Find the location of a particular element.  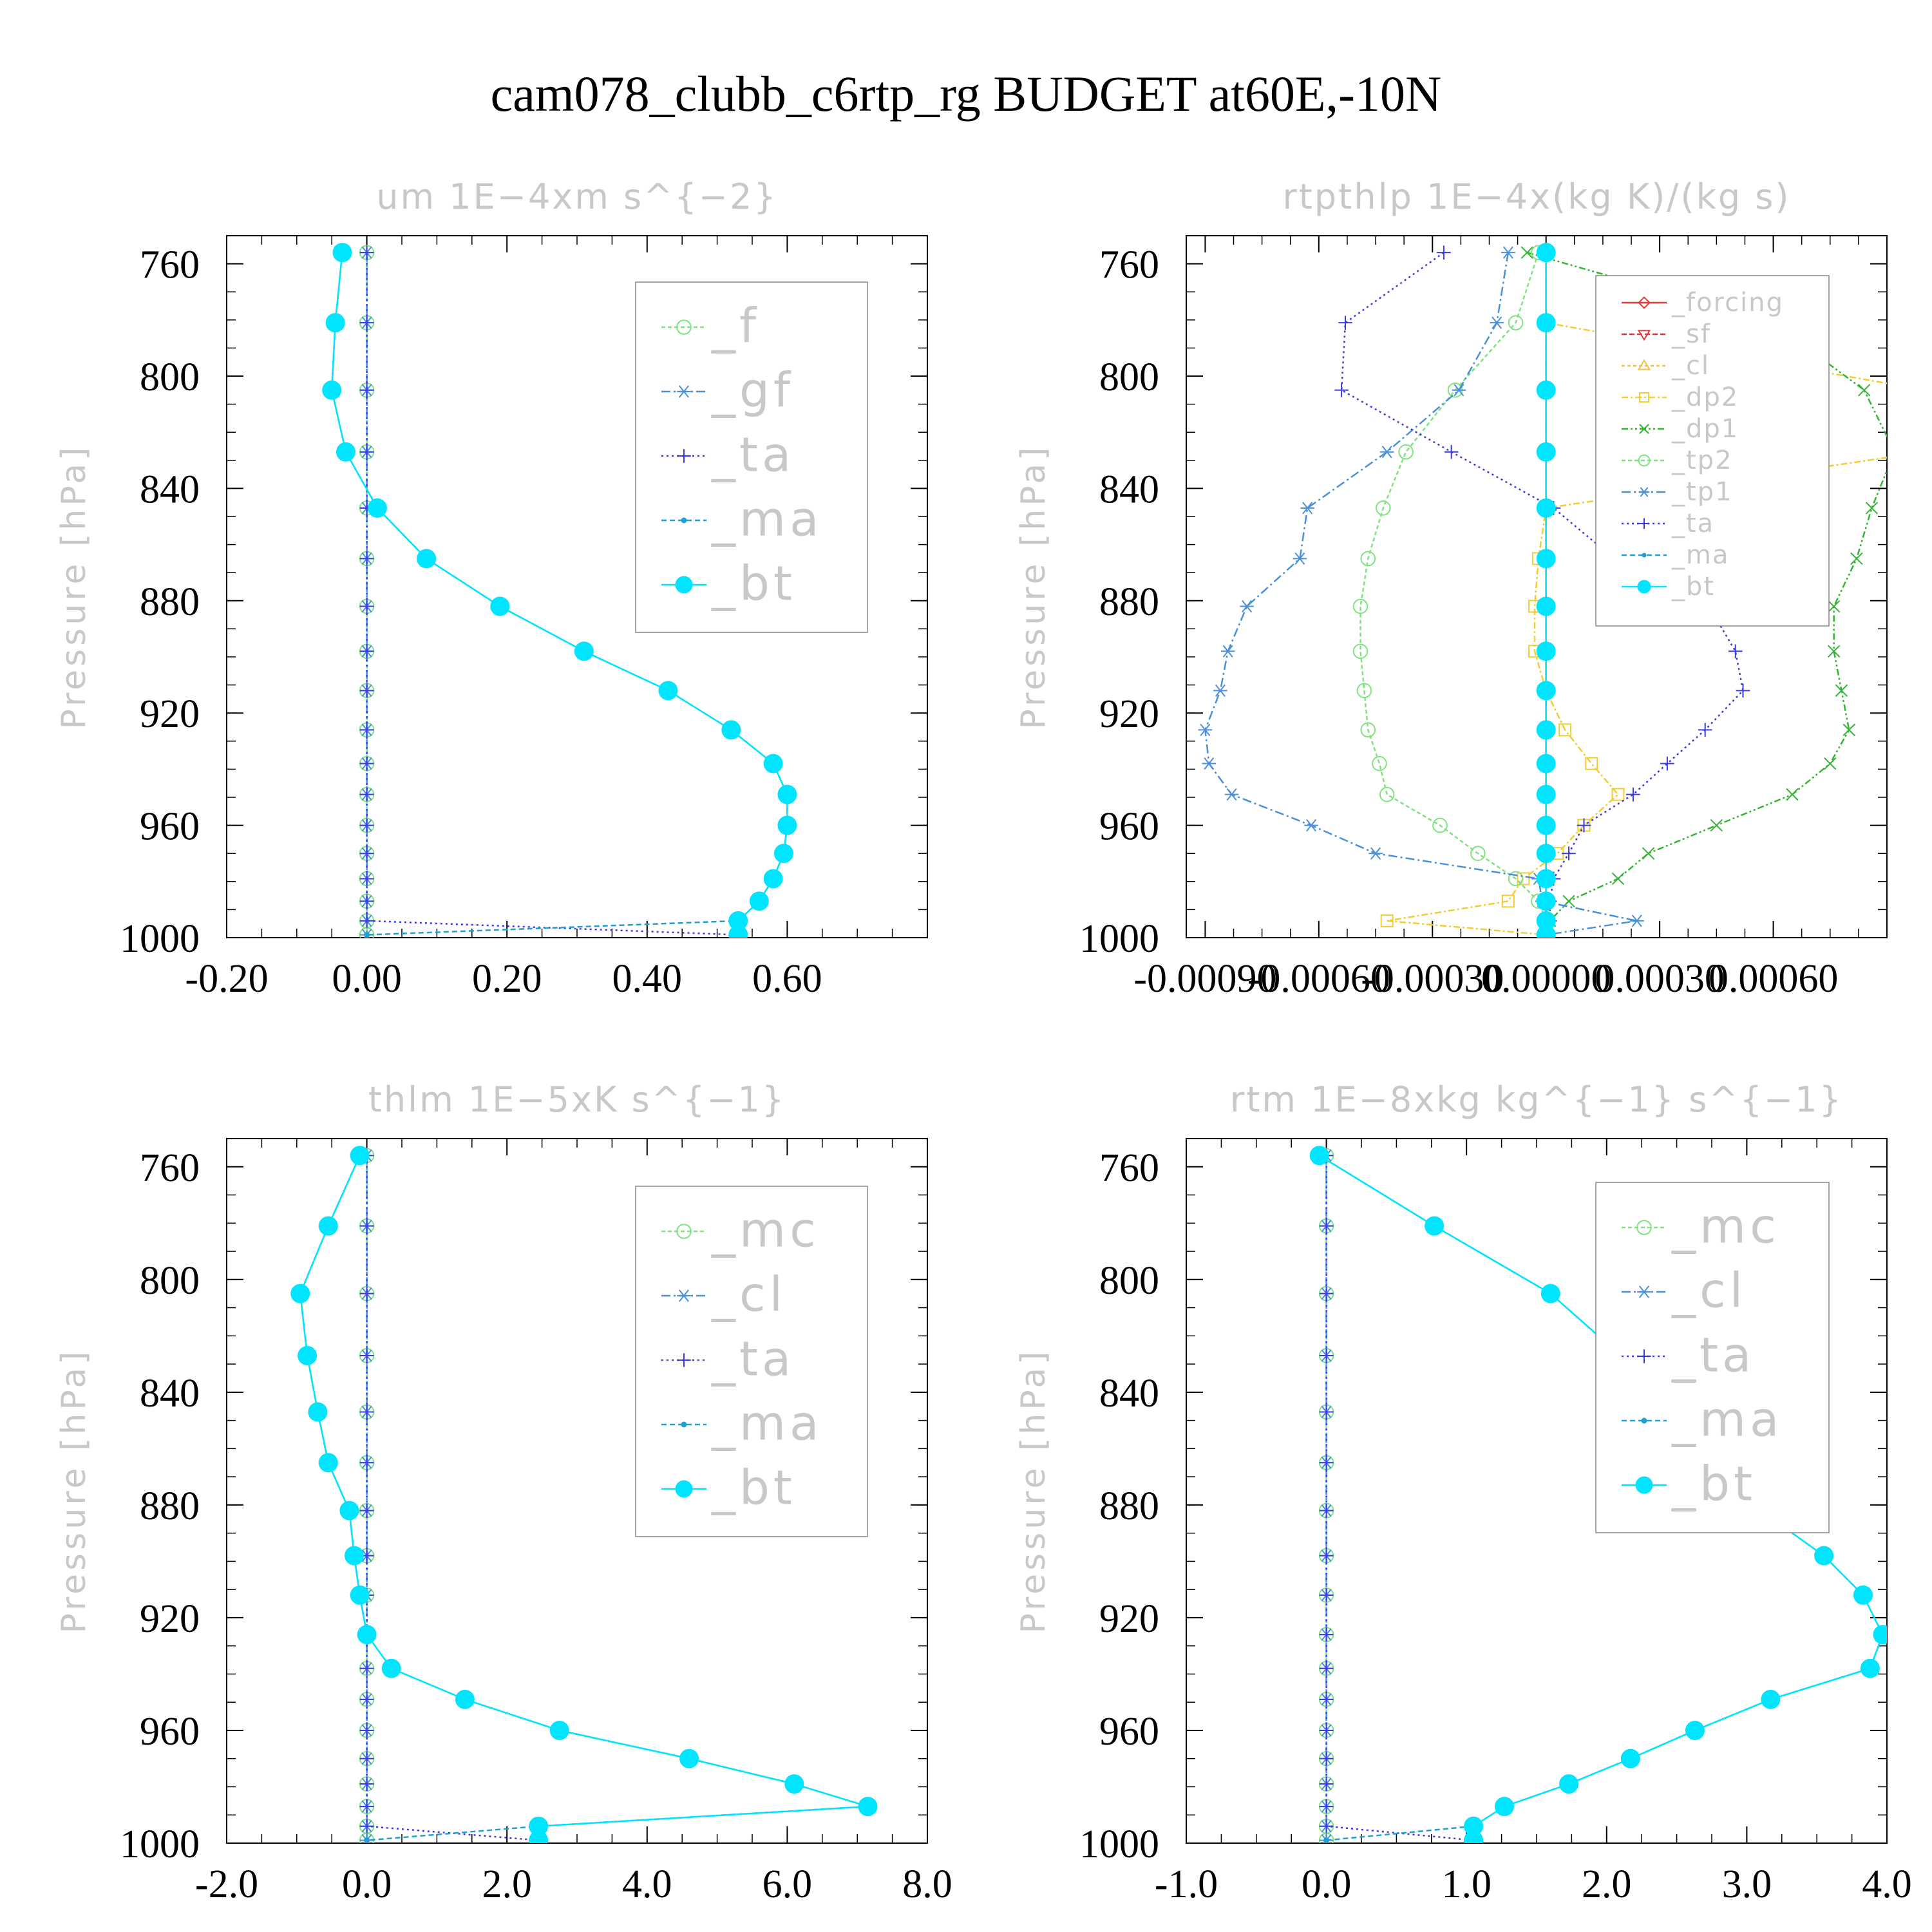

x-tick-label: 6.0 is located at coordinates (787, 1884).